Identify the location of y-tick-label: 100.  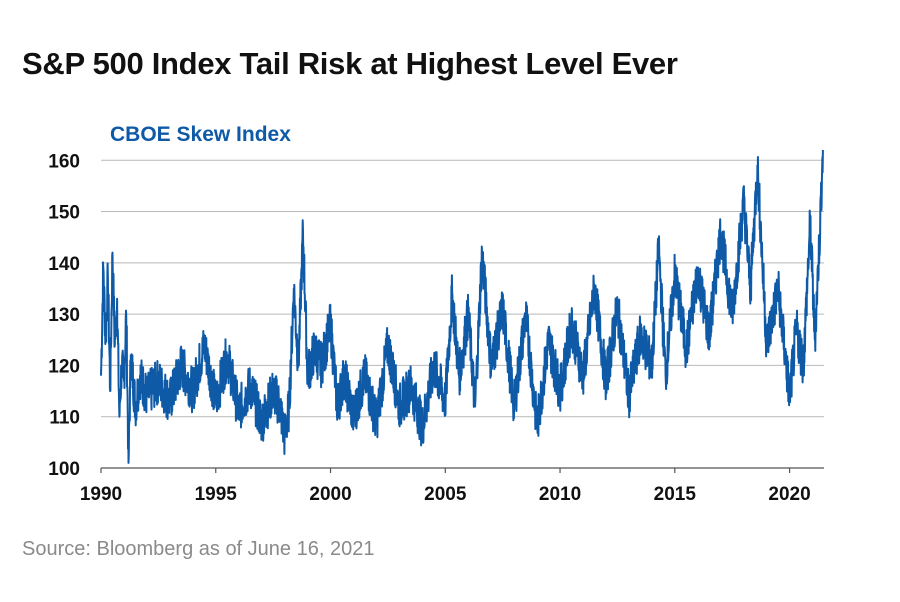
(64, 469).